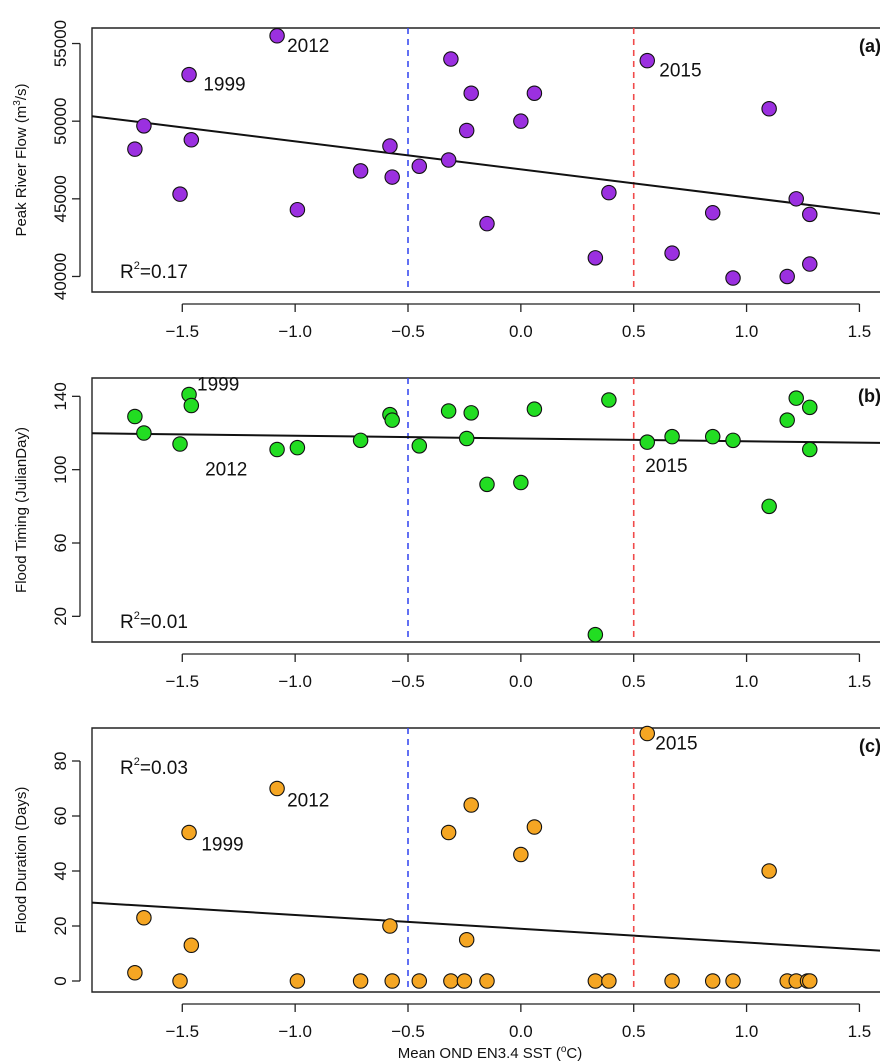 The height and width of the screenshot is (1062, 880). Describe the element at coordinates (869, 746) in the screenshot. I see `panel-label: (c)` at that location.